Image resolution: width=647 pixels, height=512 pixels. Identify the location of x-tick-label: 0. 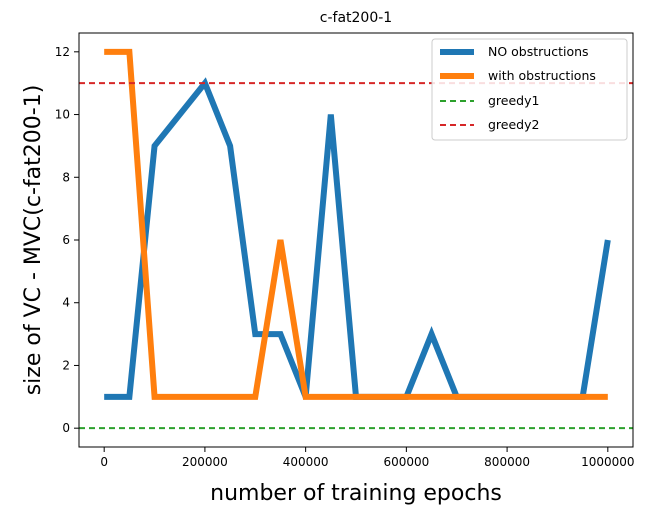
(104, 462).